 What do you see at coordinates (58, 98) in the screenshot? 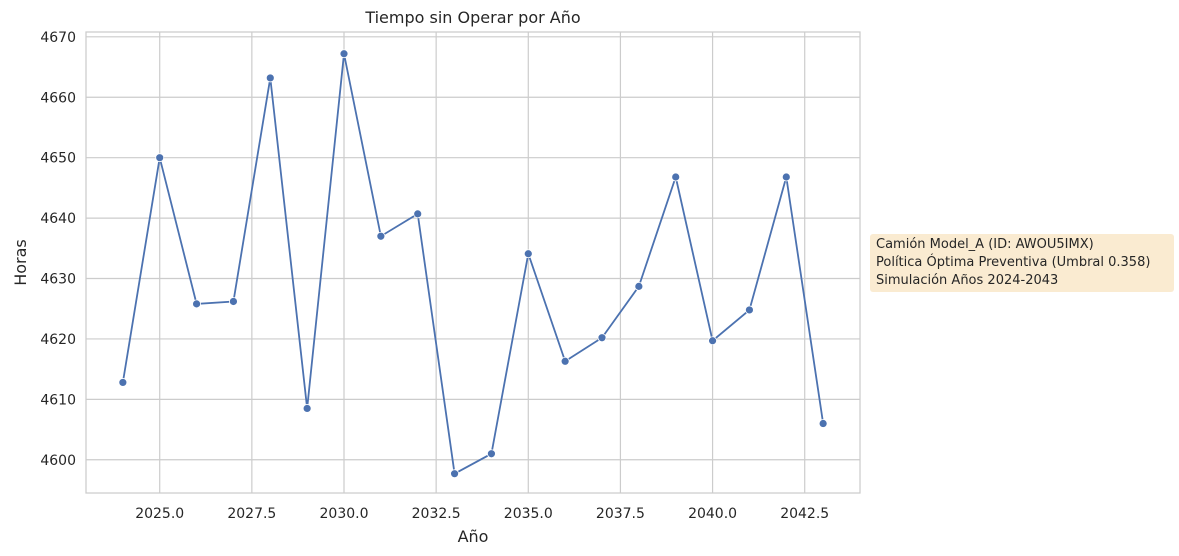
I see `y-tick-label: 4660` at bounding box center [58, 98].